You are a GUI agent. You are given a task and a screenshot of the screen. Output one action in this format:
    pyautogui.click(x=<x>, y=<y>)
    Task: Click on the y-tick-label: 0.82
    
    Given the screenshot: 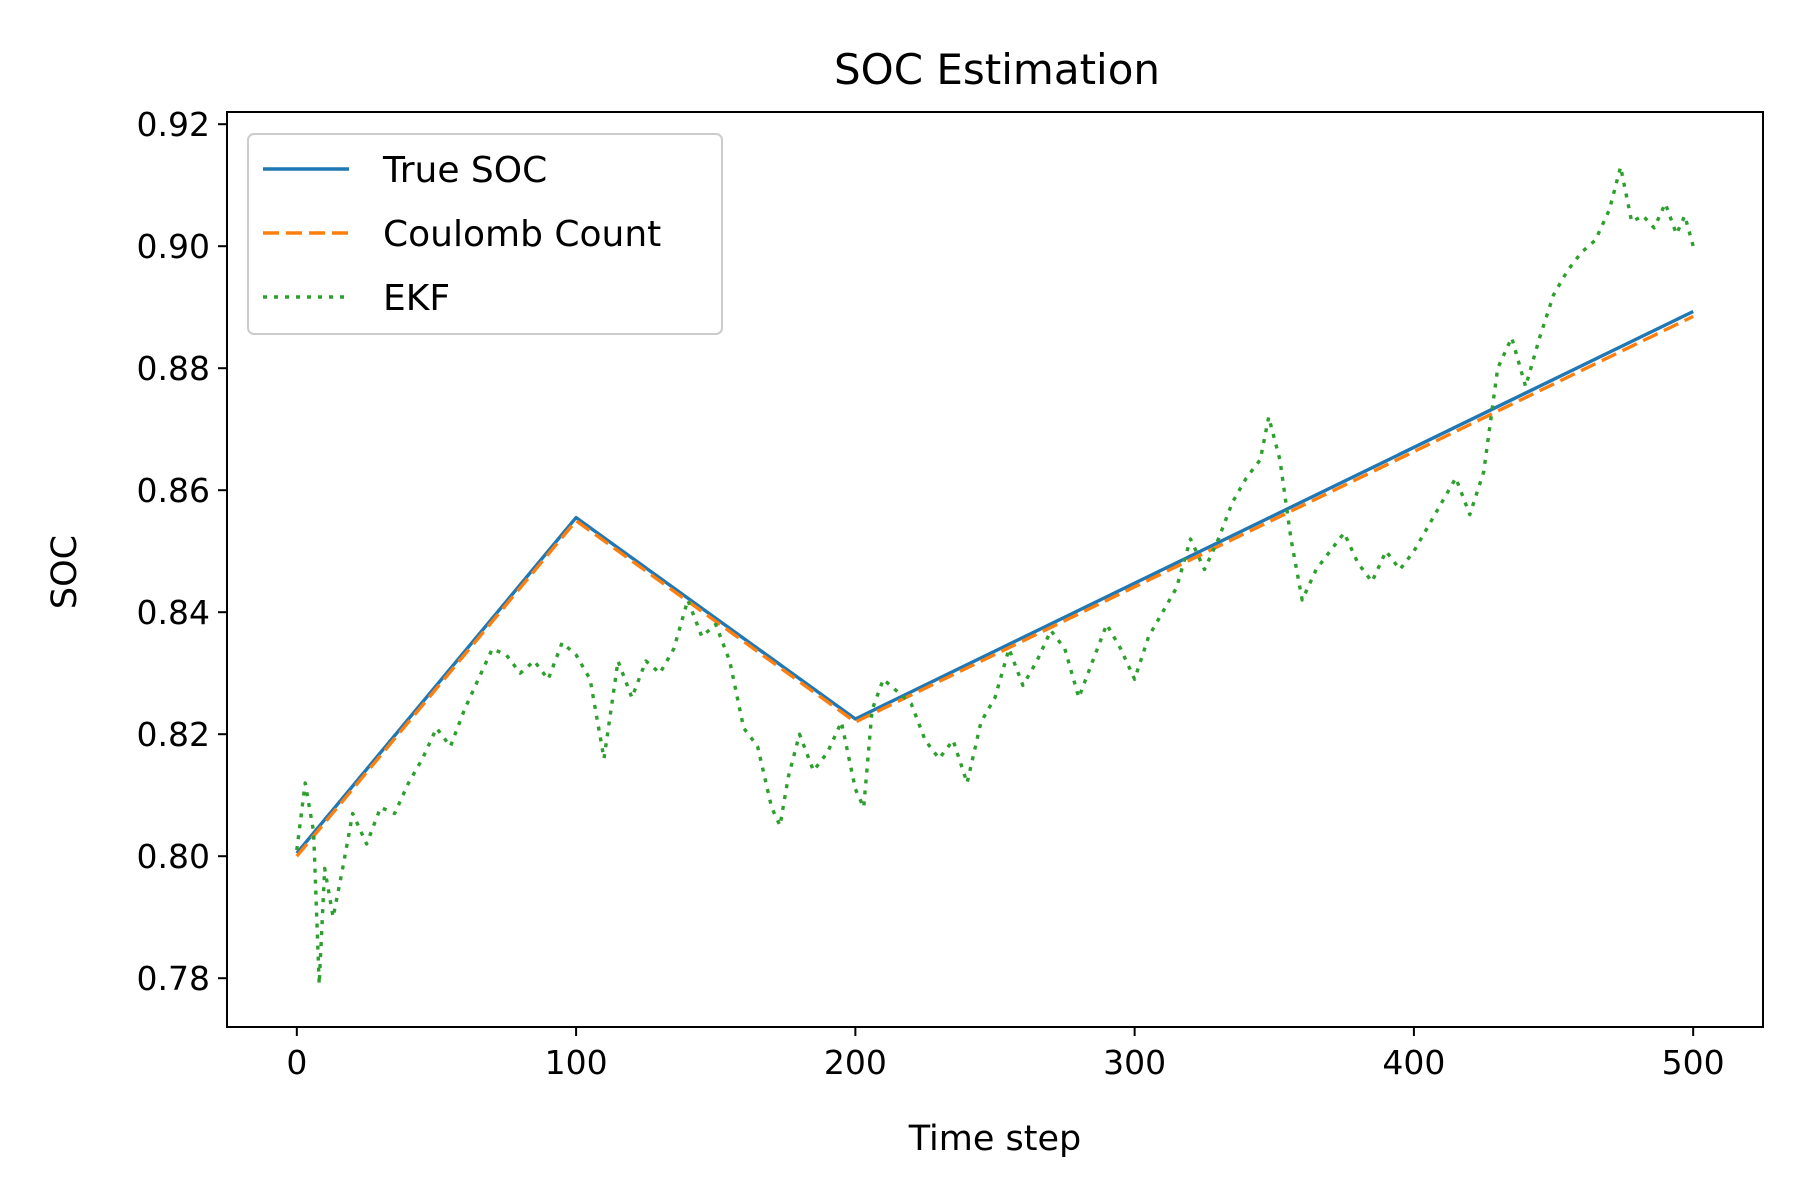 What is the action you would take?
    pyautogui.click(x=173, y=734)
    